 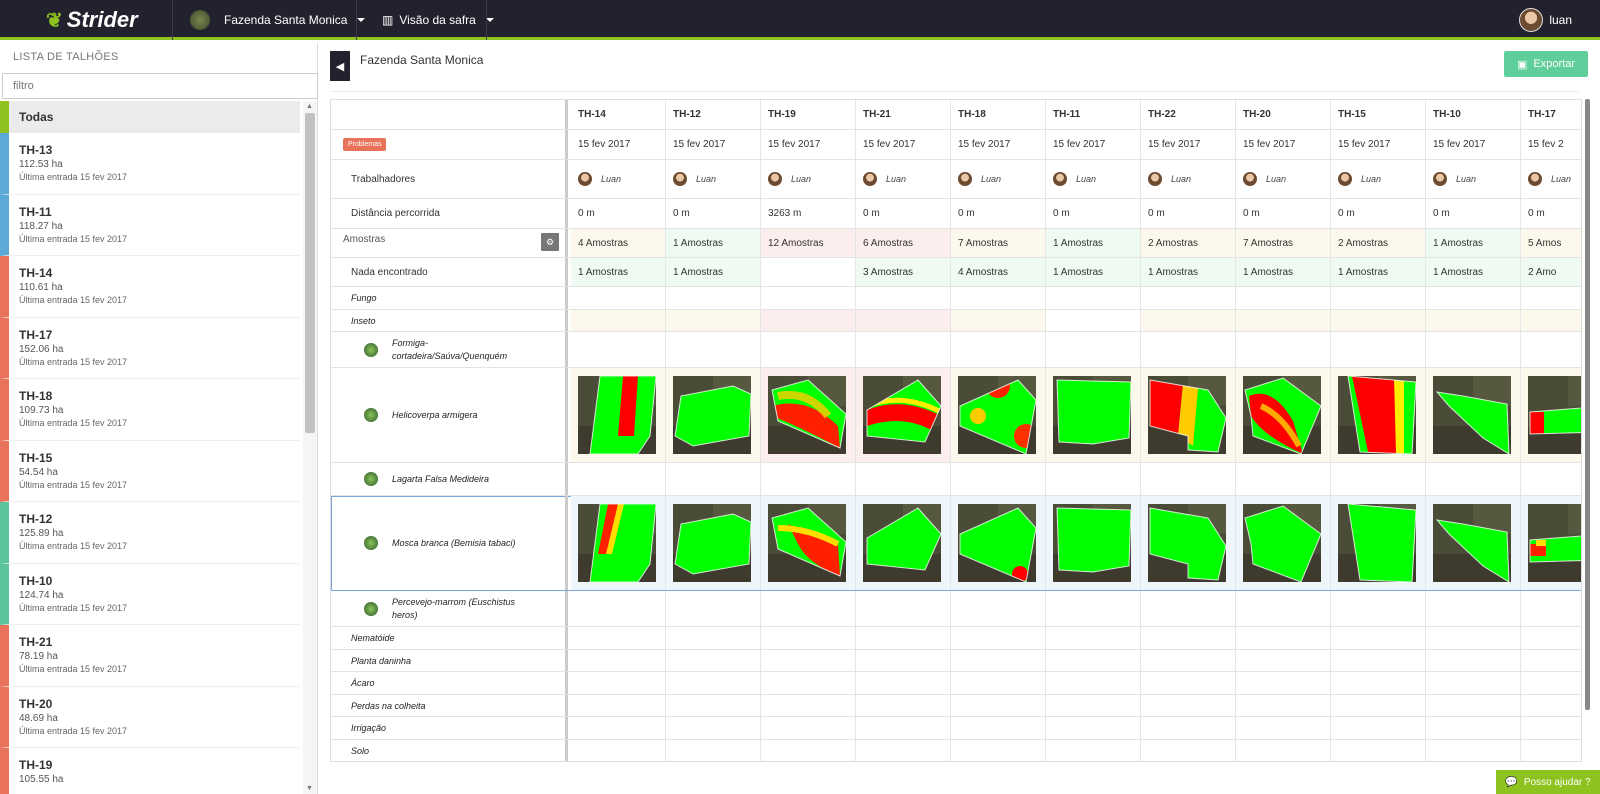 What do you see at coordinates (150, 656) in the screenshot?
I see `field-item: TH-21 78.19 ha Última entrada 15 fev 2017` at bounding box center [150, 656].